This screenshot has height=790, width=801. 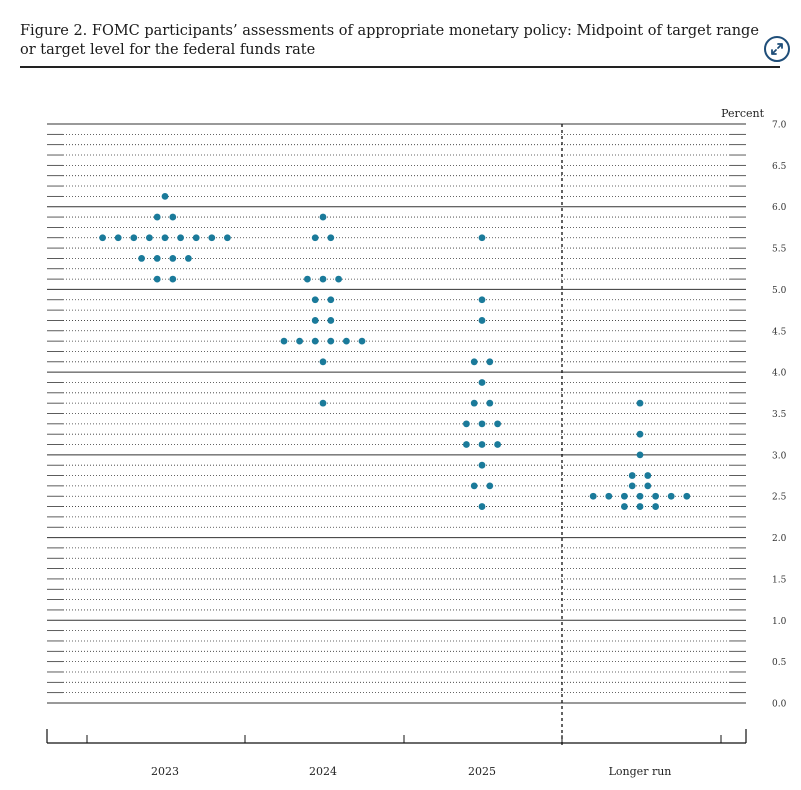 I want to click on y-tick-label: 2.0, so click(x=779, y=539).